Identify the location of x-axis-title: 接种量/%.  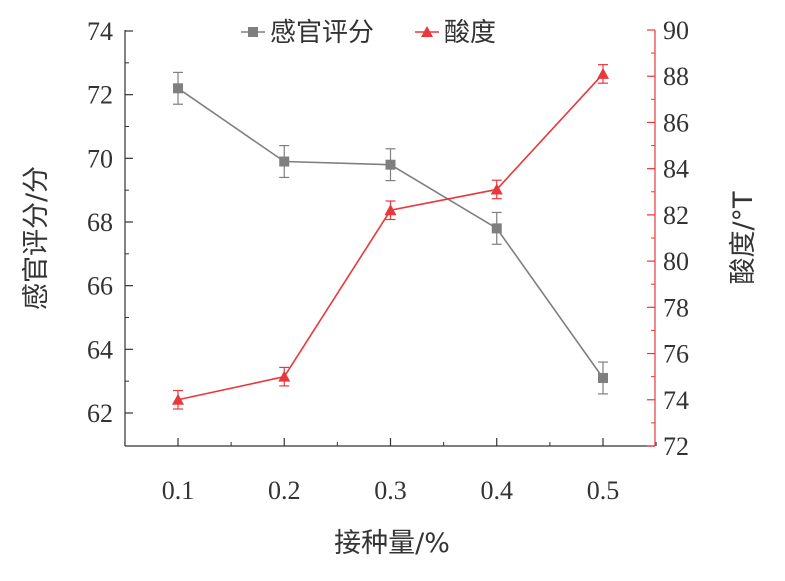
(392, 543).